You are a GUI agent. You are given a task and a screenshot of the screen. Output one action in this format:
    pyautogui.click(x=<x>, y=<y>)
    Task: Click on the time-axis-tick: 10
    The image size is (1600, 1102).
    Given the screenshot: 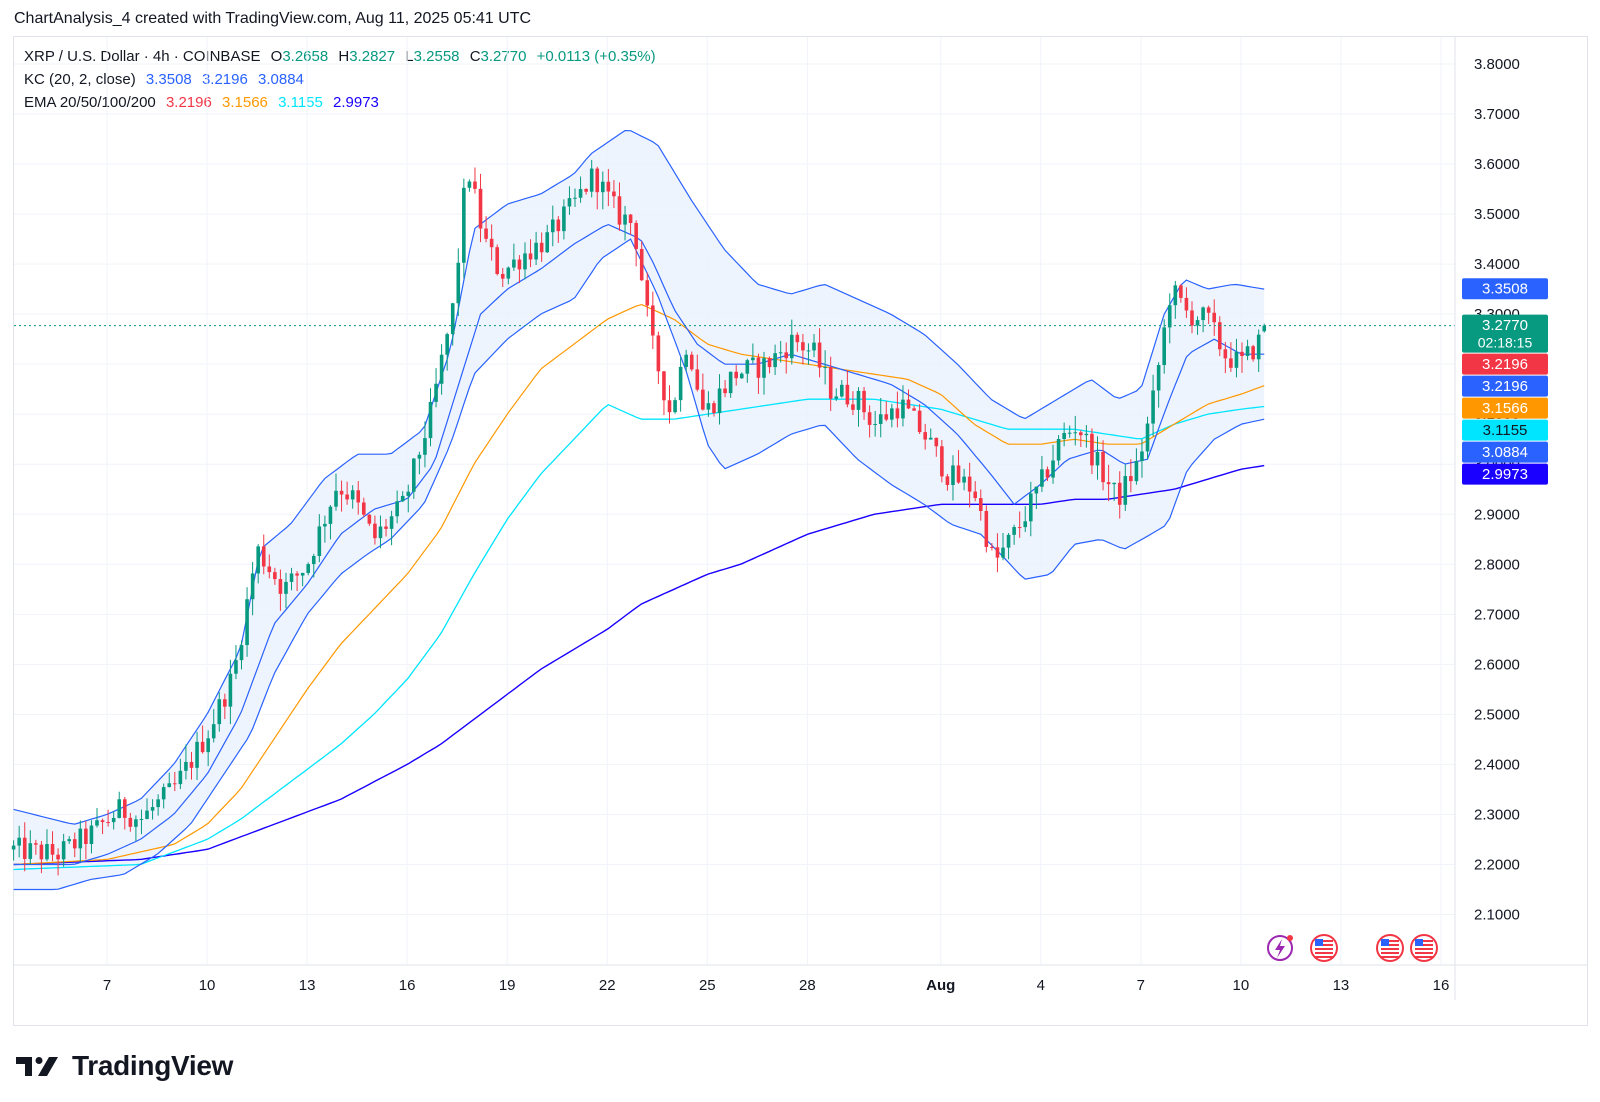 What is the action you would take?
    pyautogui.click(x=207, y=985)
    